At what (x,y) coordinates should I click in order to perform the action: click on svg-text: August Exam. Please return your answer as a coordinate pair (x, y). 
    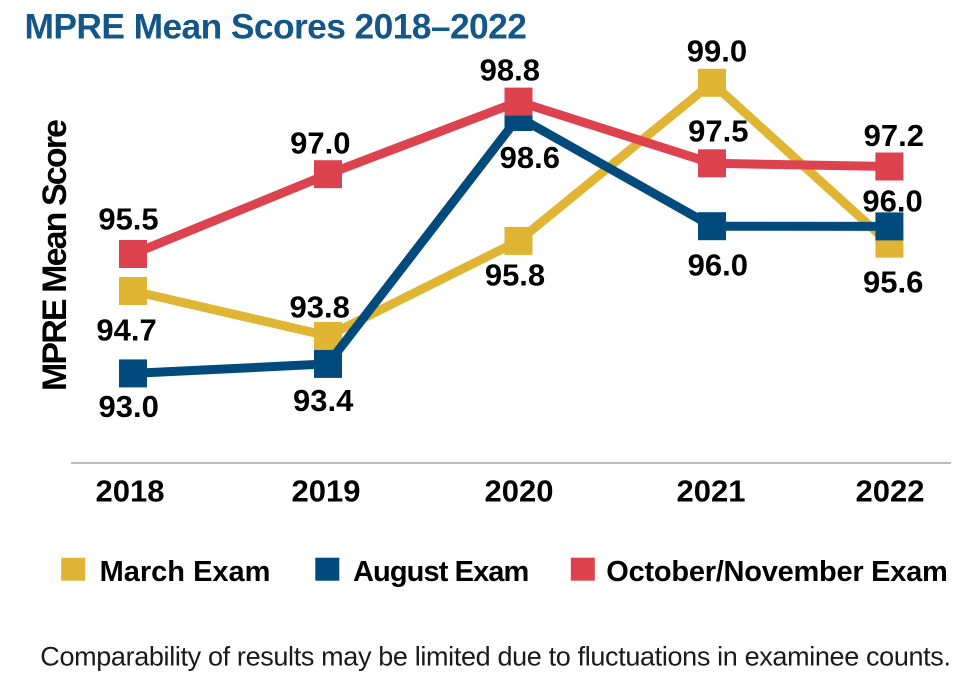
    Looking at the image, I should click on (440, 572).